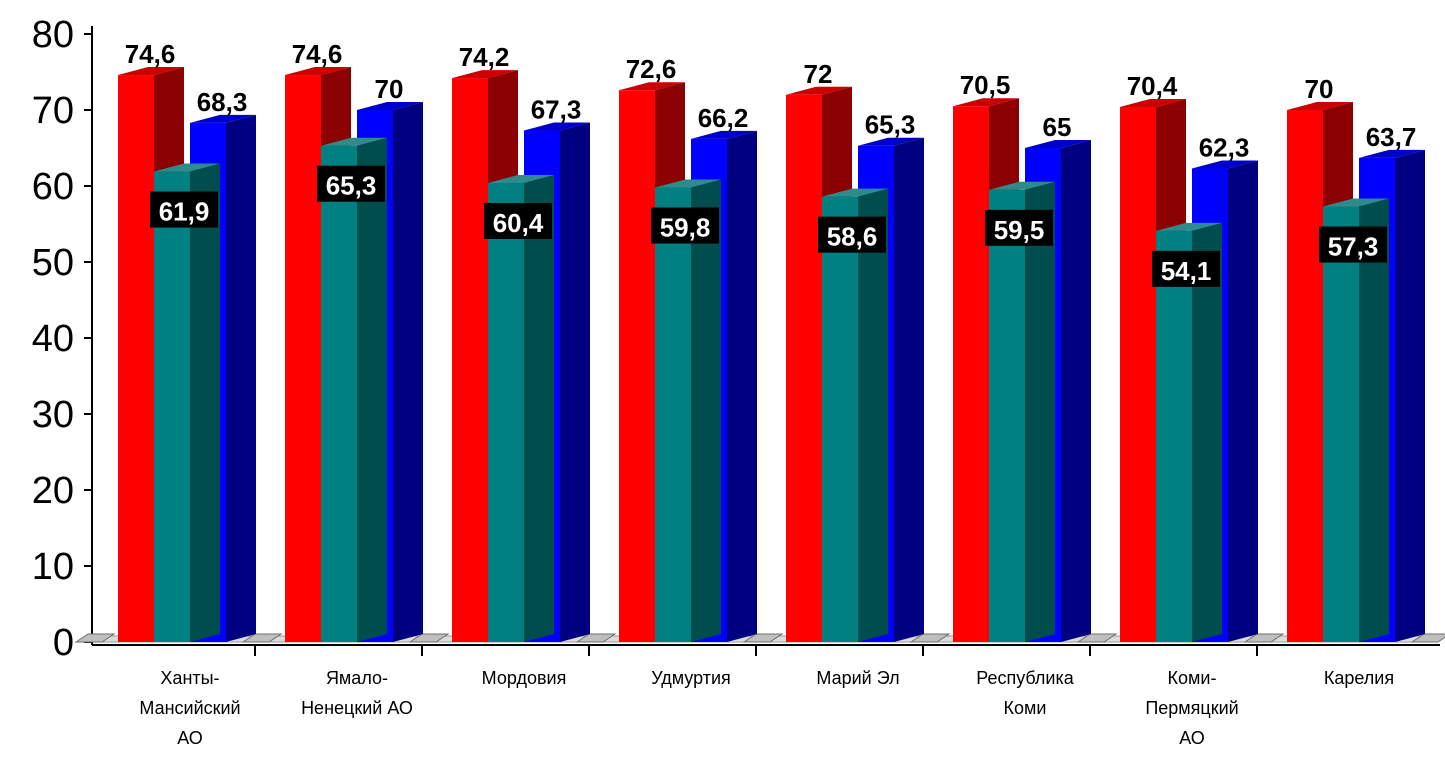 The image size is (1445, 757). What do you see at coordinates (1152, 86) in the screenshot?
I see `data-label: 70,4` at bounding box center [1152, 86].